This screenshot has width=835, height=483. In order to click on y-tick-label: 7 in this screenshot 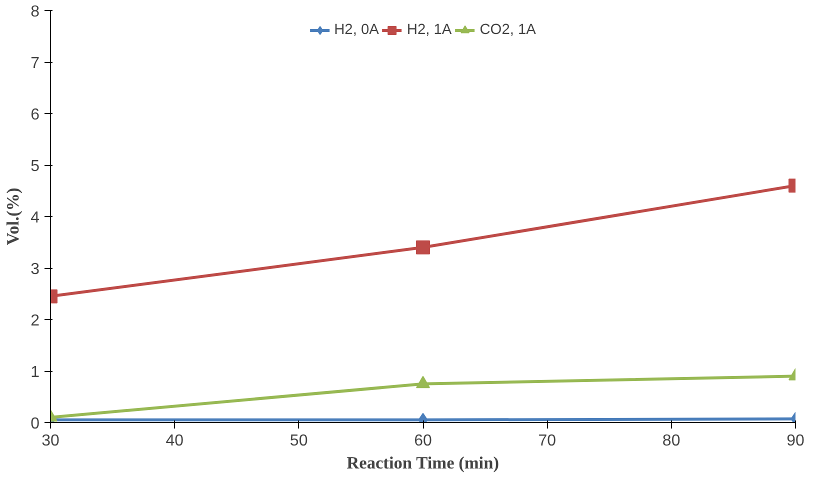, I will do `click(35, 63)`.